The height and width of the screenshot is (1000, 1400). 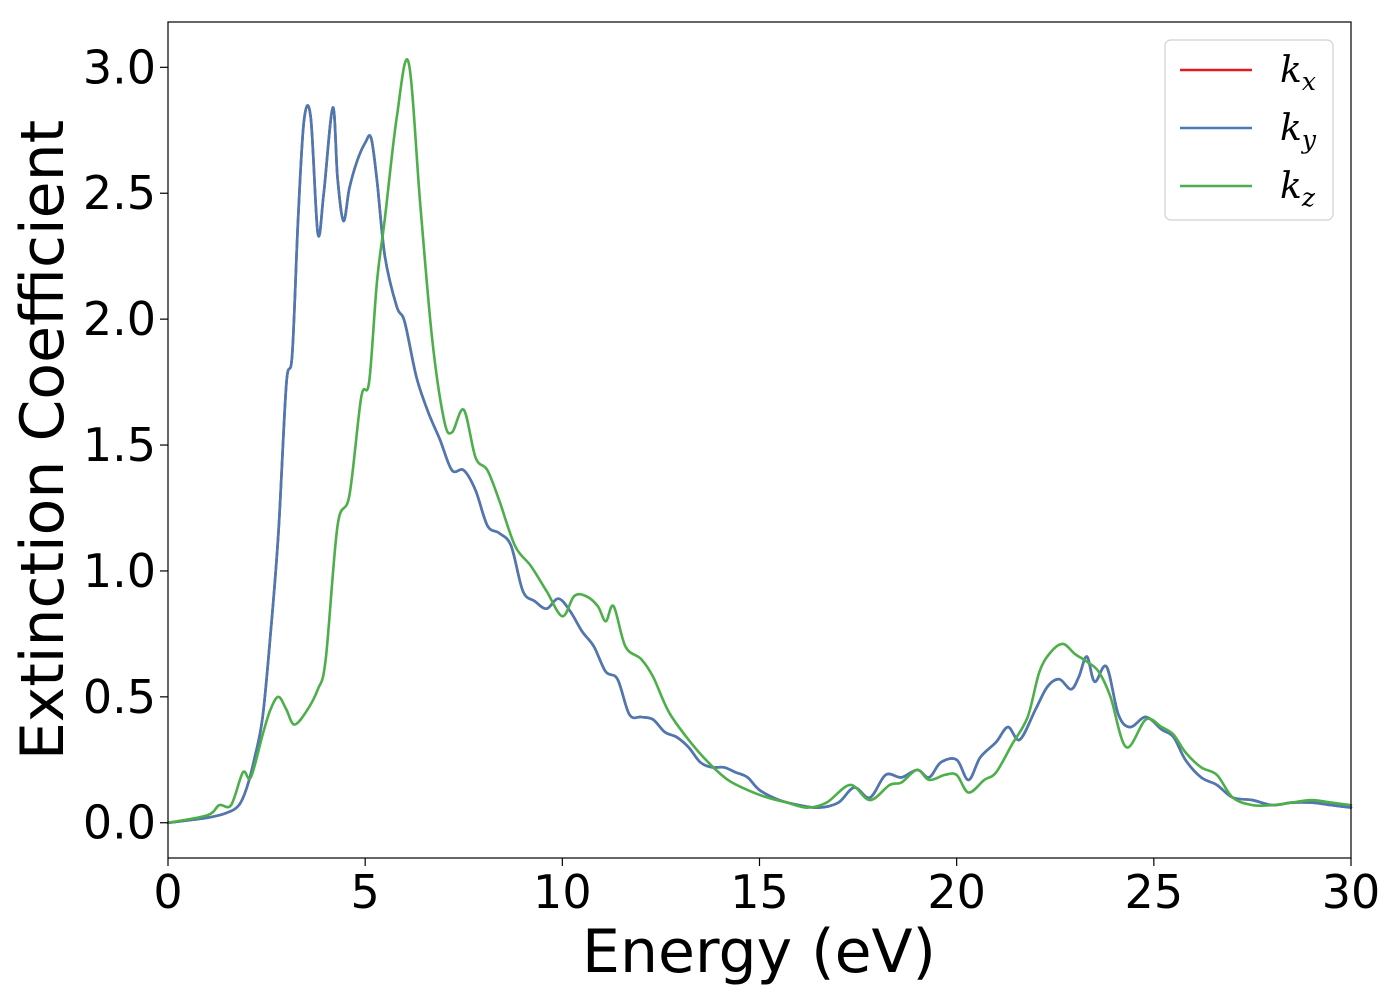 I want to click on y-tick-label: 1.5, so click(x=119, y=445).